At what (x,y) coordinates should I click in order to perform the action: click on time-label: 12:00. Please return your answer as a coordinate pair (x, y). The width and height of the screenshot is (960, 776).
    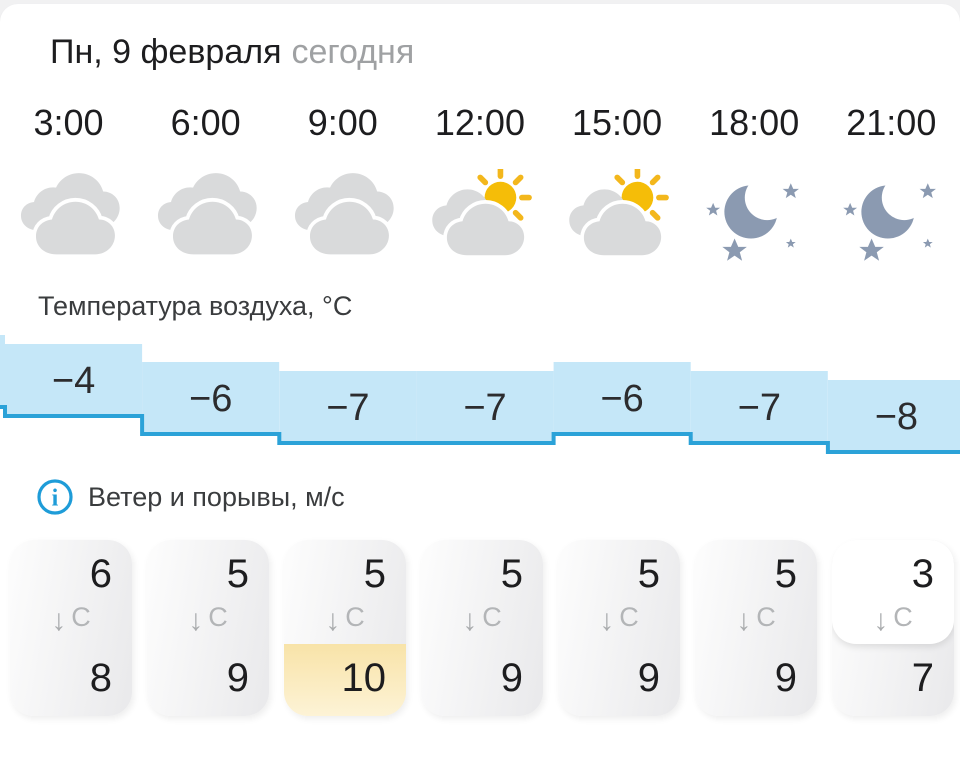
    Looking at the image, I should click on (479, 122).